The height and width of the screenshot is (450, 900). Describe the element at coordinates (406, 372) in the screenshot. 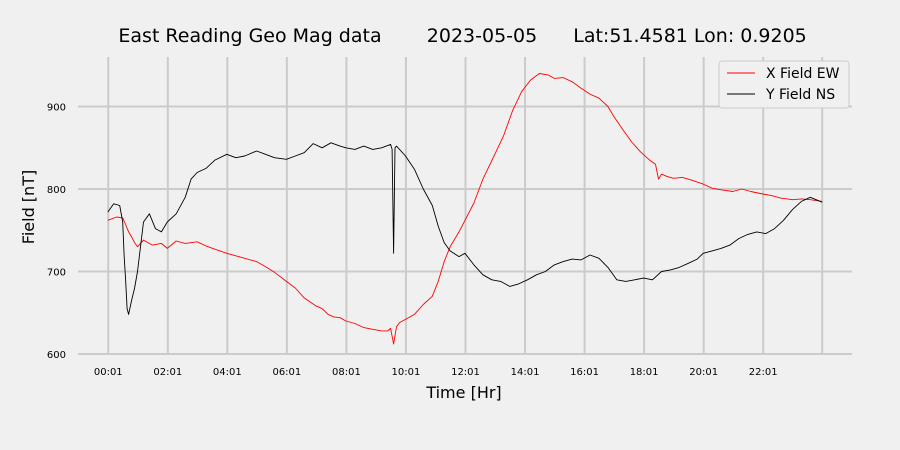

I see `x-tick-label: 10:01` at that location.